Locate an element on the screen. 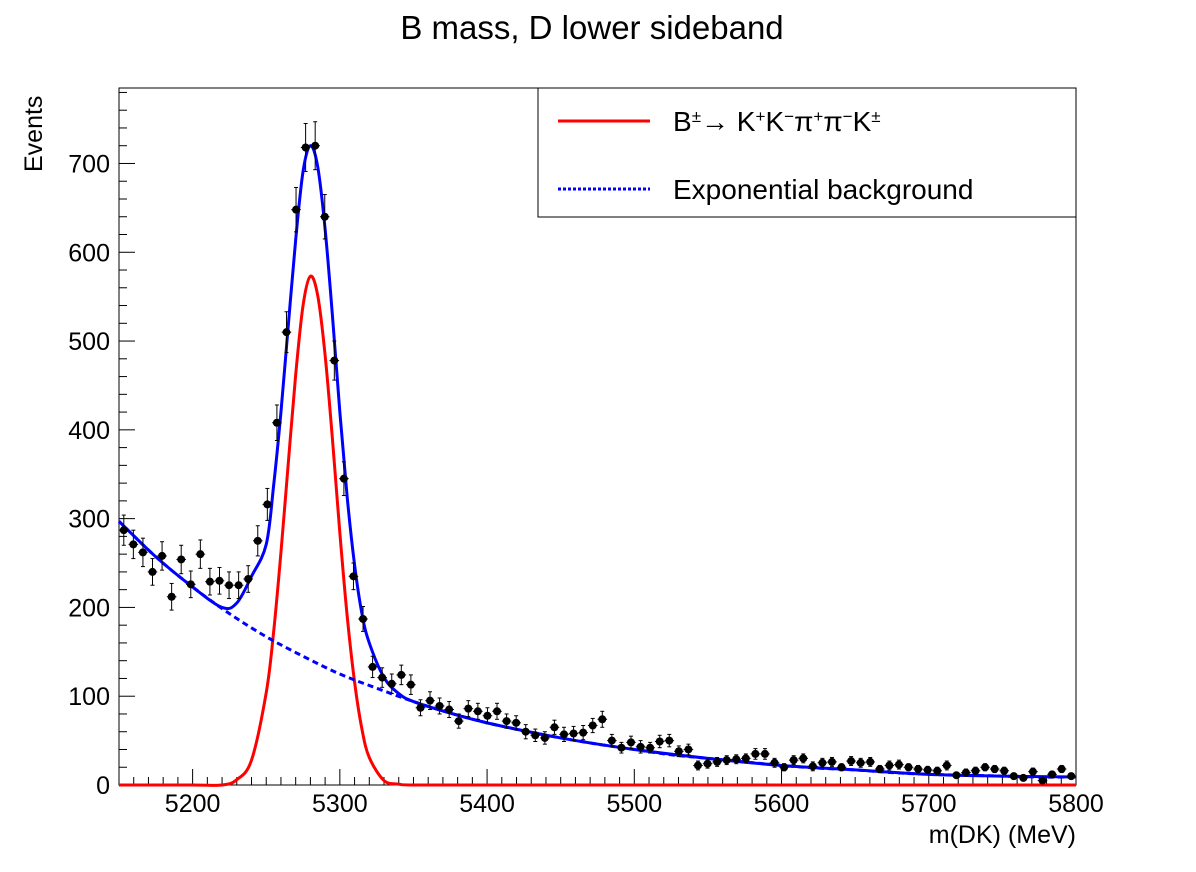 The height and width of the screenshot is (872, 1196). legend-entry: B±→ K+K−π+π−K± is located at coordinates (719, 121).